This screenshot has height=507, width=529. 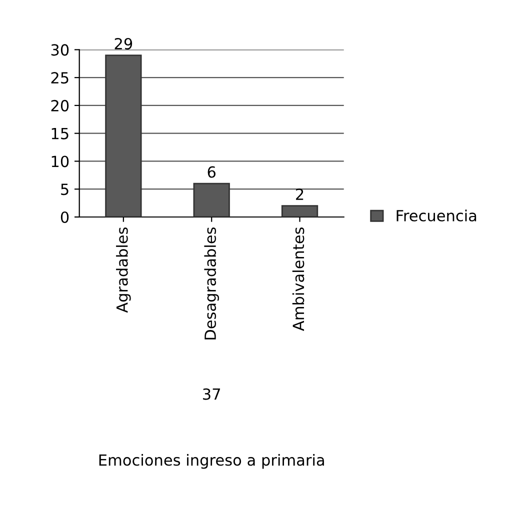 What do you see at coordinates (299, 211) in the screenshot?
I see `bar` at bounding box center [299, 211].